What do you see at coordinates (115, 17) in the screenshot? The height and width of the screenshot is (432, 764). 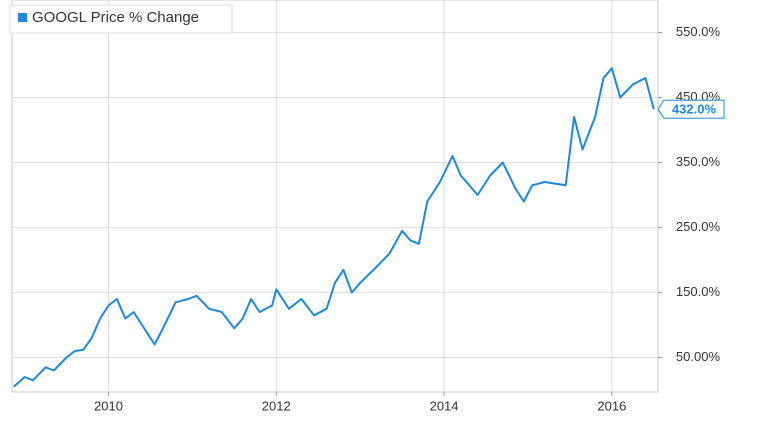 I see `legend-label: GOOGL Price % Change` at bounding box center [115, 17].